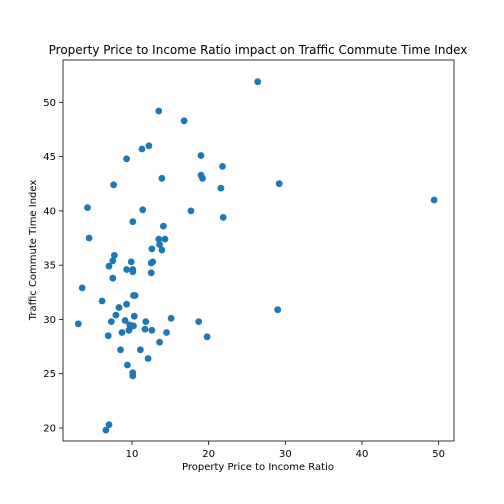 The width and height of the screenshot is (504, 504). What do you see at coordinates (208, 454) in the screenshot?
I see `x-tick-label: 20` at bounding box center [208, 454].